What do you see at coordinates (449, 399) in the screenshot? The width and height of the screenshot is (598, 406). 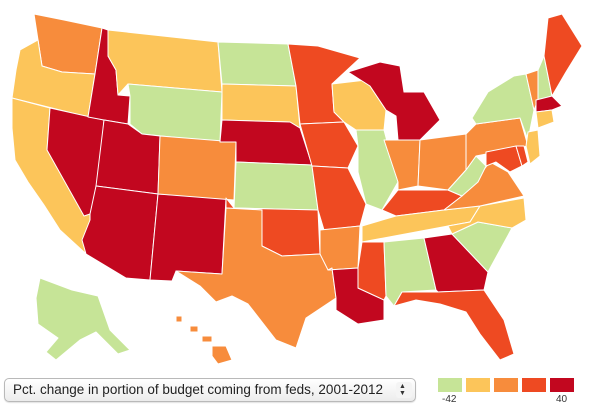 I see `legend-min-label: -42` at bounding box center [449, 399].